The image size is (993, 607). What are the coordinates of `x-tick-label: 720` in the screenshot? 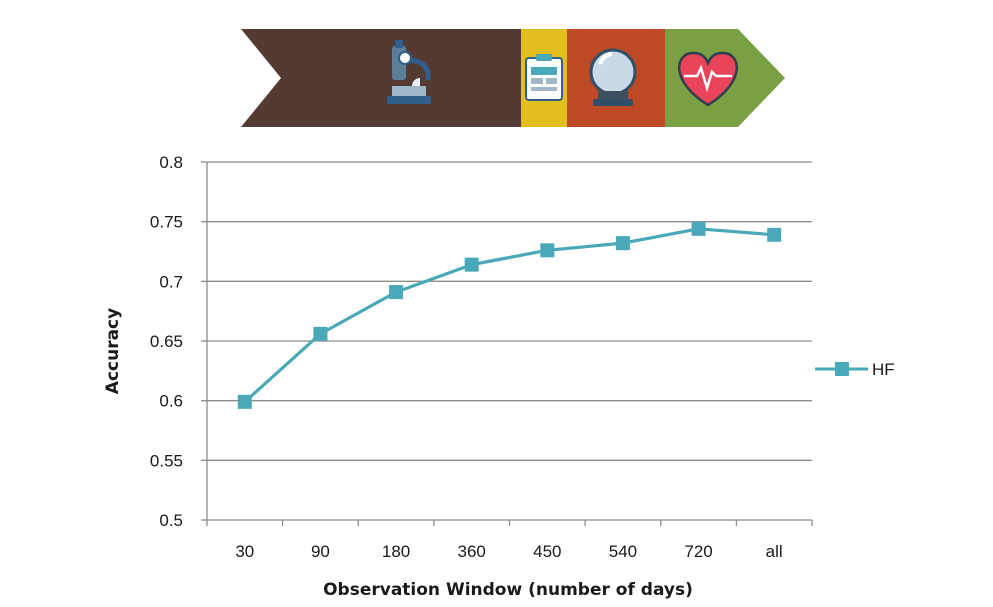 It's located at (698, 551).